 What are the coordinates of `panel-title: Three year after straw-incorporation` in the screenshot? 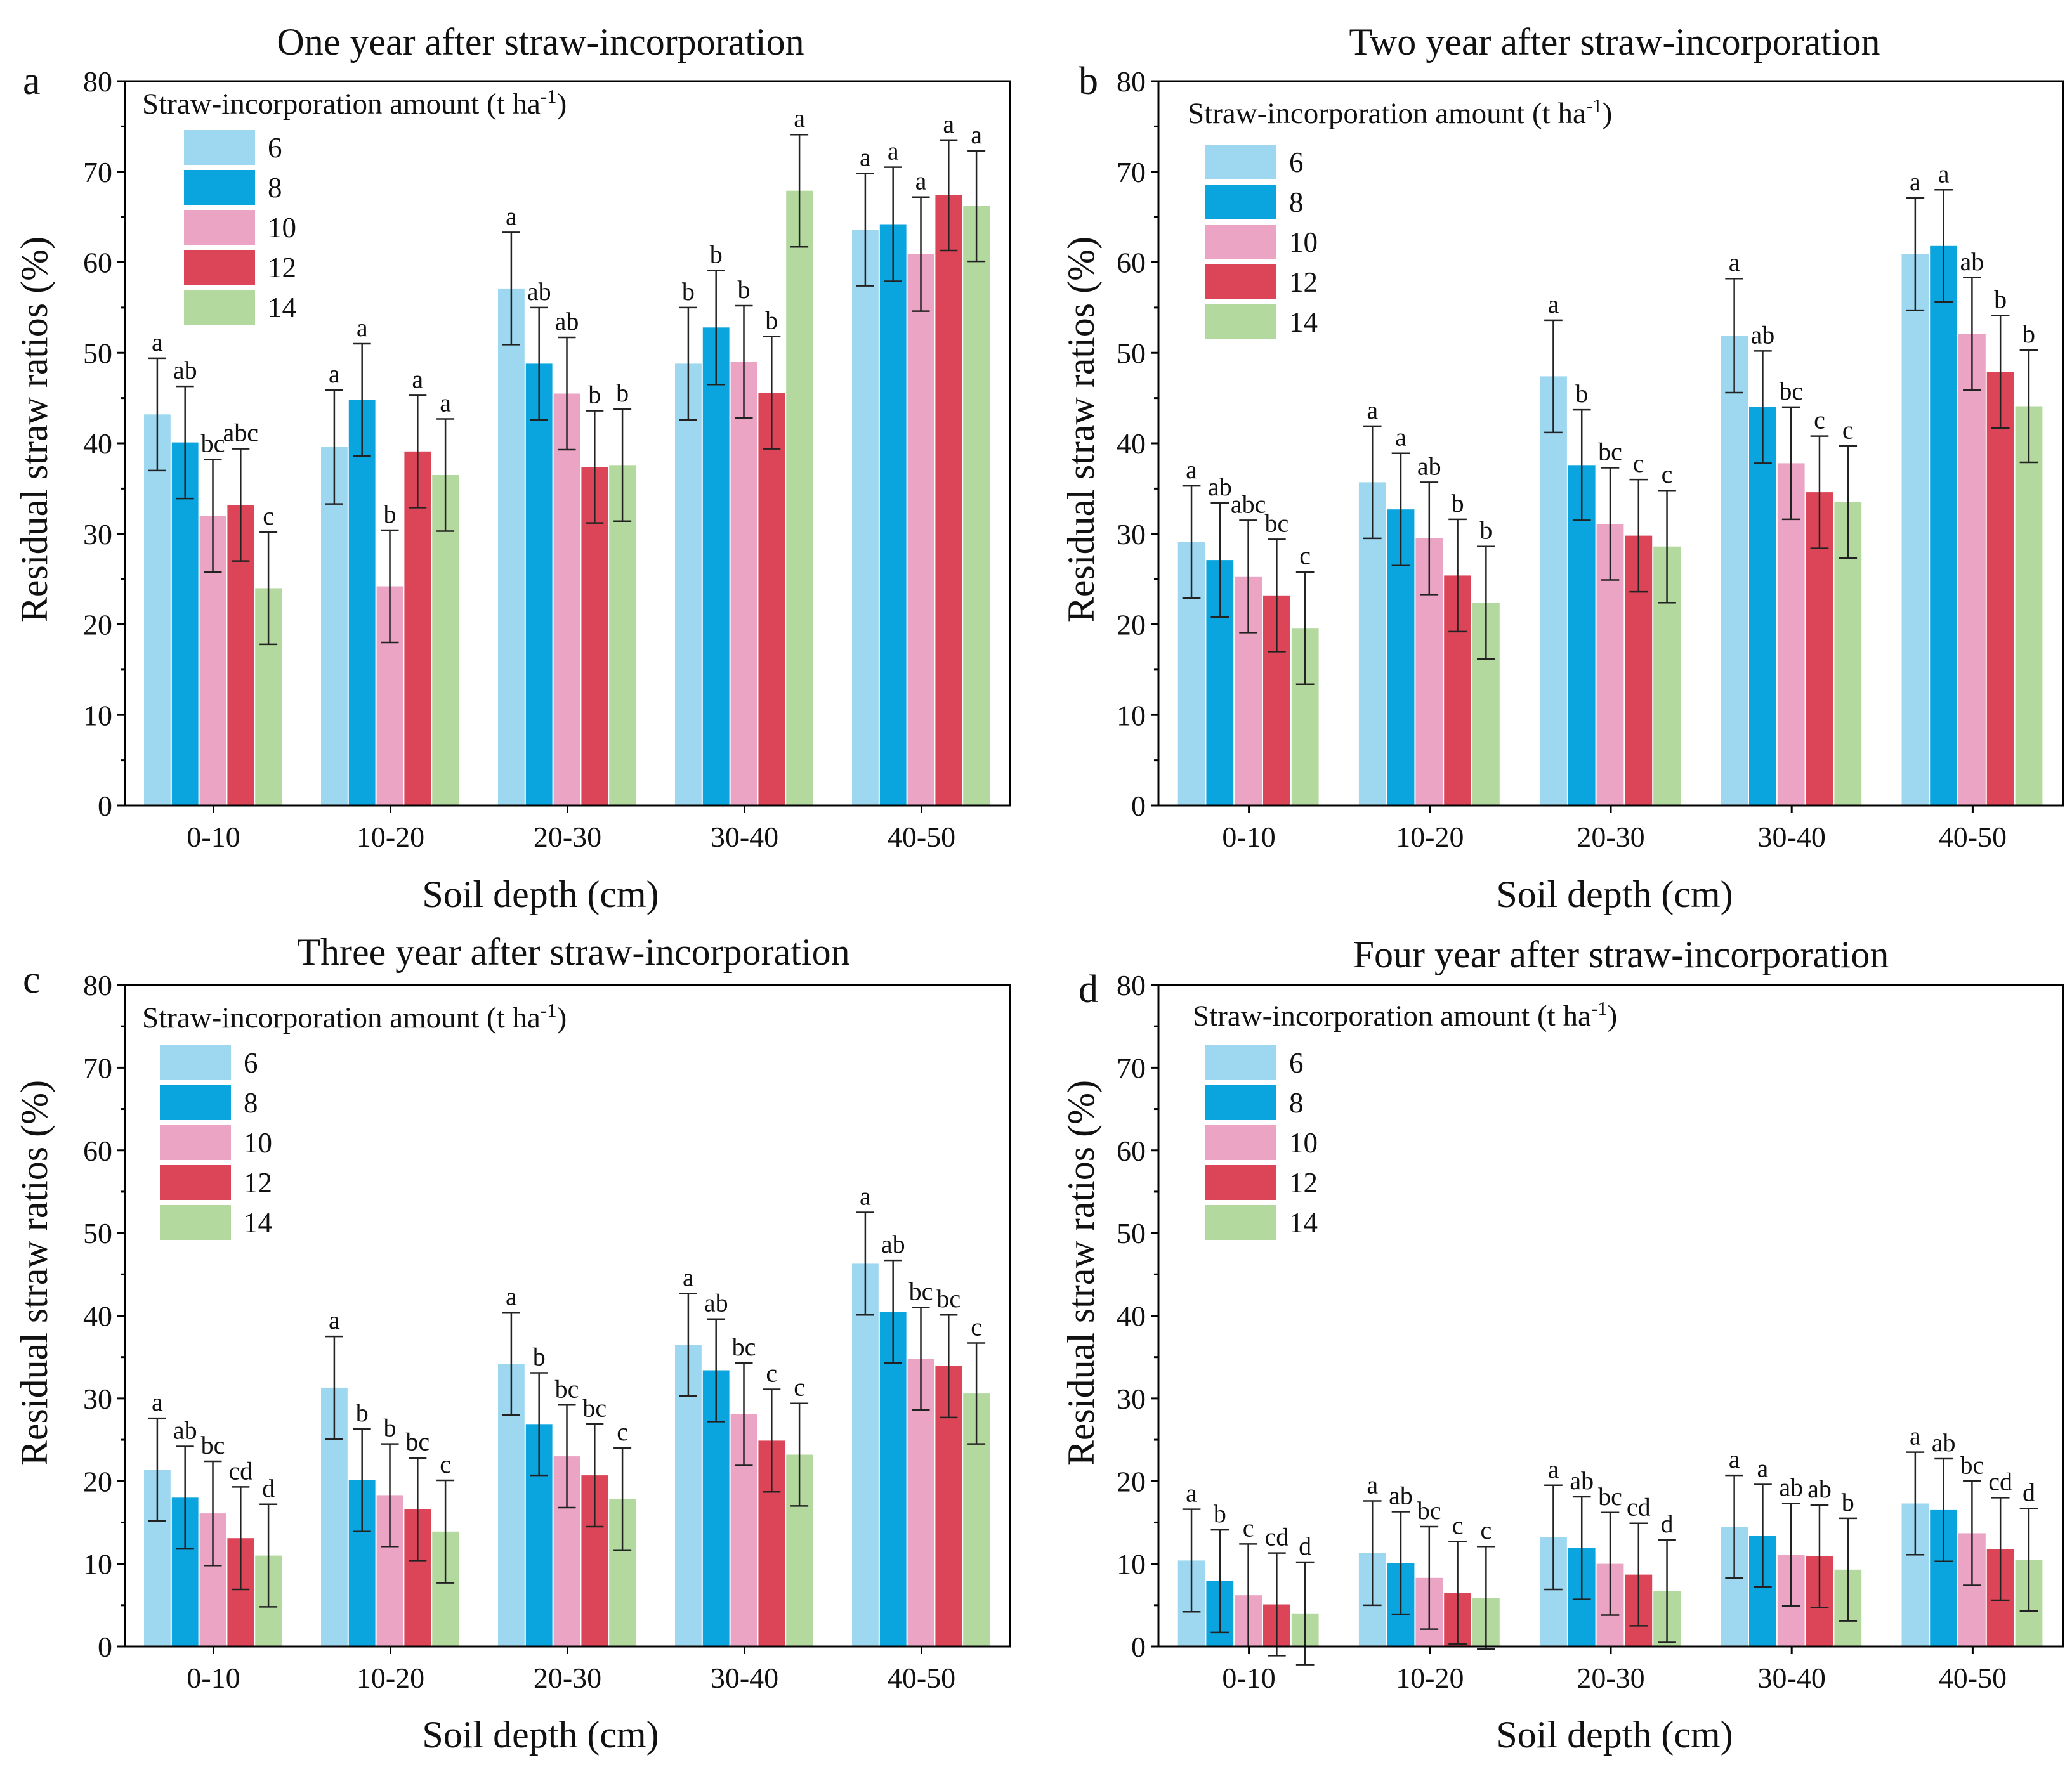 It's located at (573, 952).